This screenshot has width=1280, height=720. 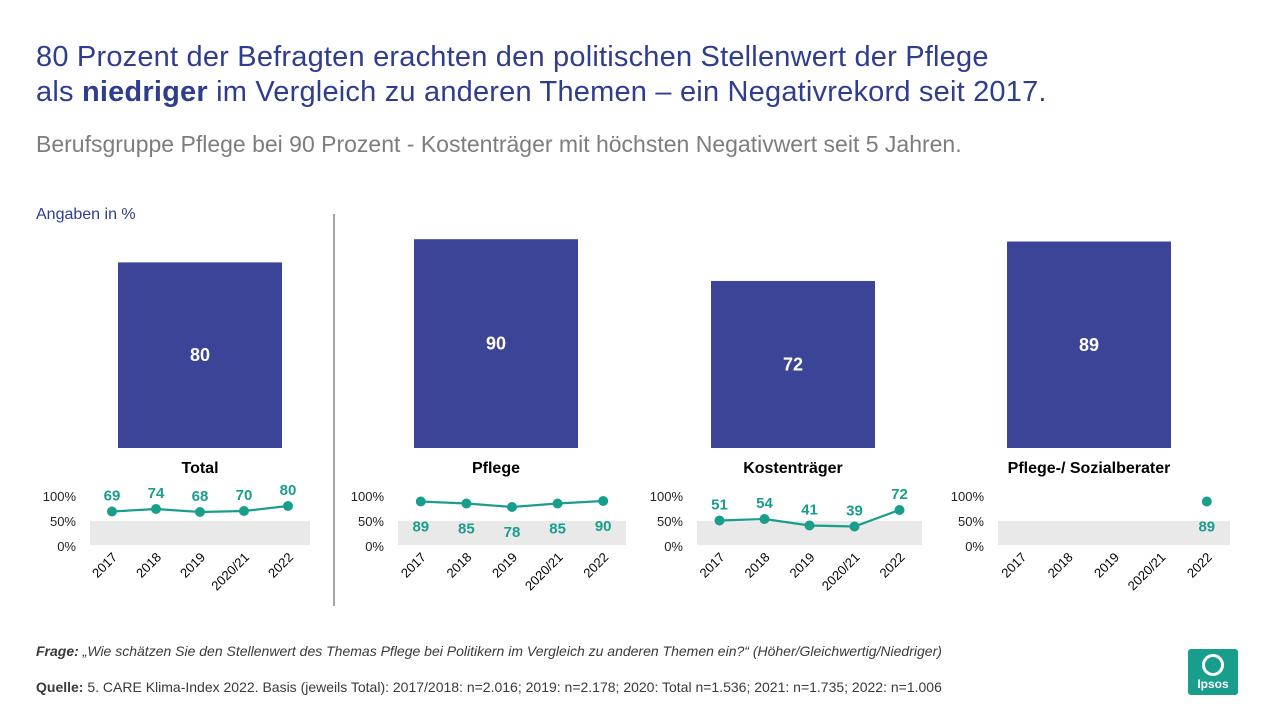 I want to click on panel-2-x-tick: 2017, so click(x=413, y=565).